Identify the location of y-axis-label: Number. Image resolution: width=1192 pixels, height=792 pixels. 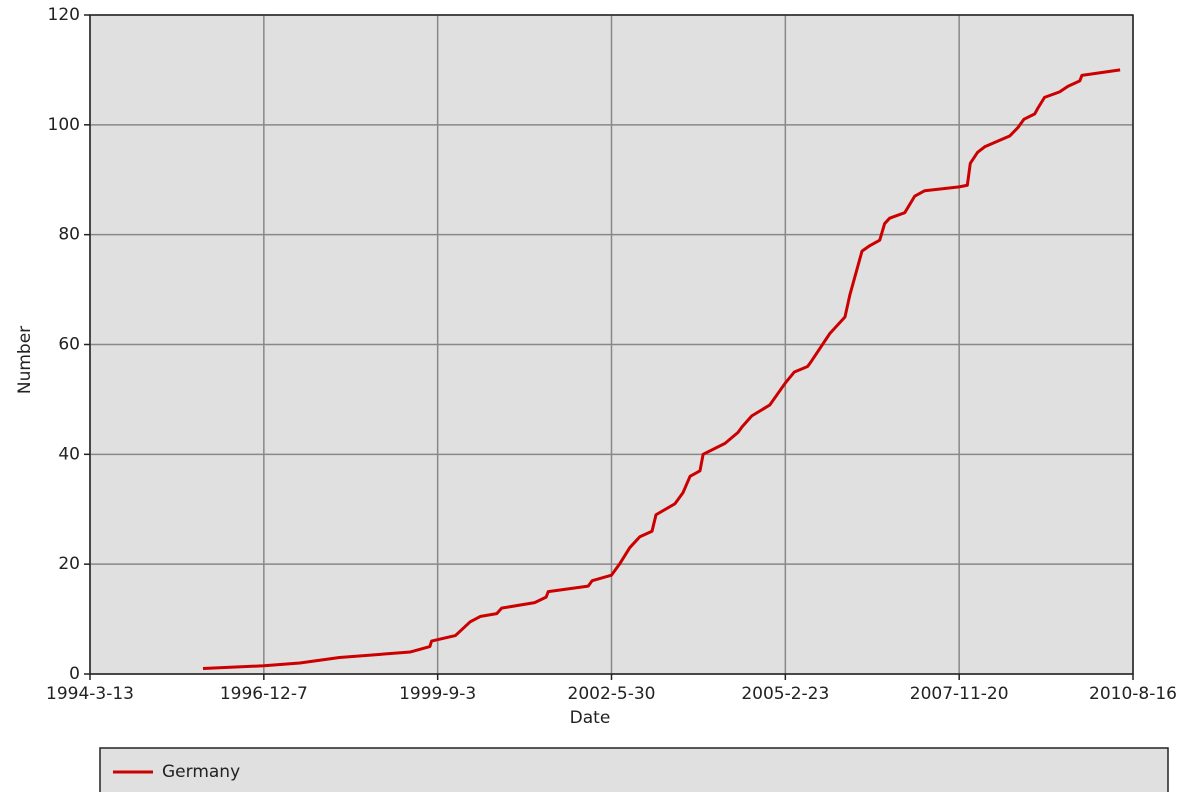
(25, 360).